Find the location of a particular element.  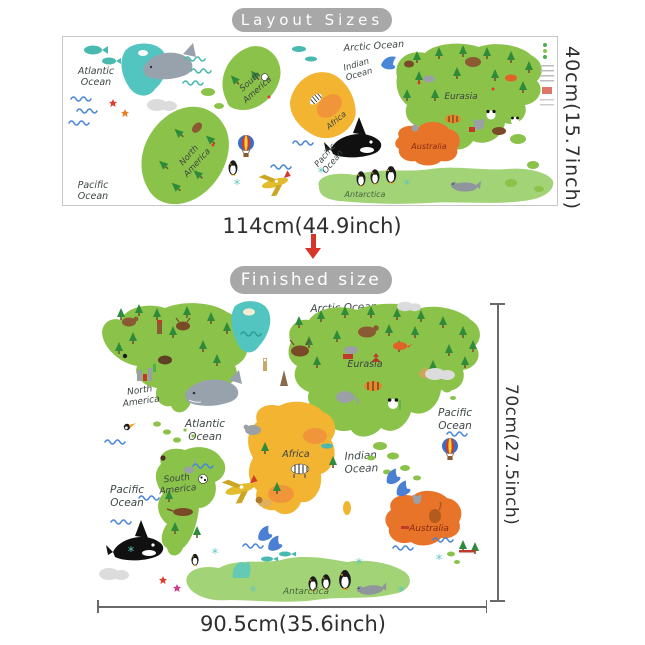

atlantic-ocean-label: Atlantic Ocean is located at coordinates (204, 430).